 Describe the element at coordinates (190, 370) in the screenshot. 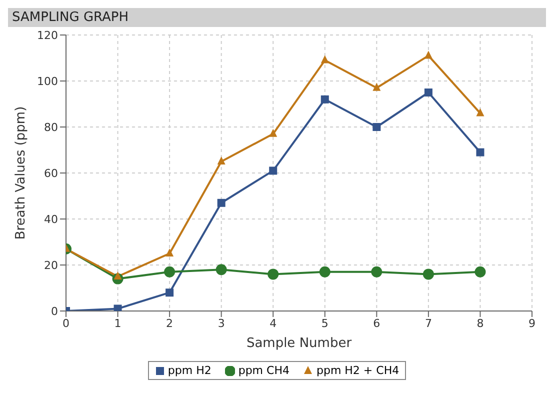

I see `legend-label: ppm H2` at that location.